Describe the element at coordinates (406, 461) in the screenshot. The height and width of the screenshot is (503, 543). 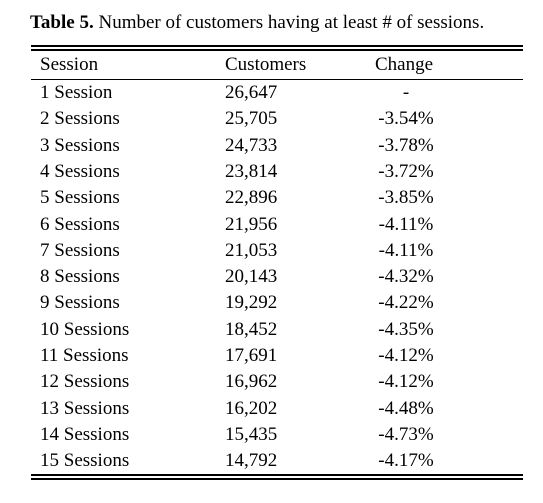
I see `cell-change: -4.17%` at that location.